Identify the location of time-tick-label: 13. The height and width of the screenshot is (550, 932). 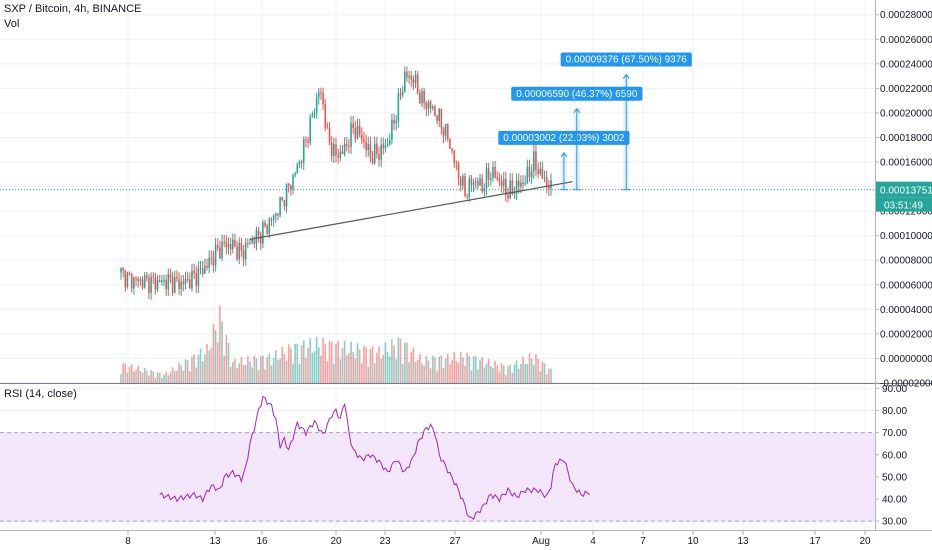
(215, 541).